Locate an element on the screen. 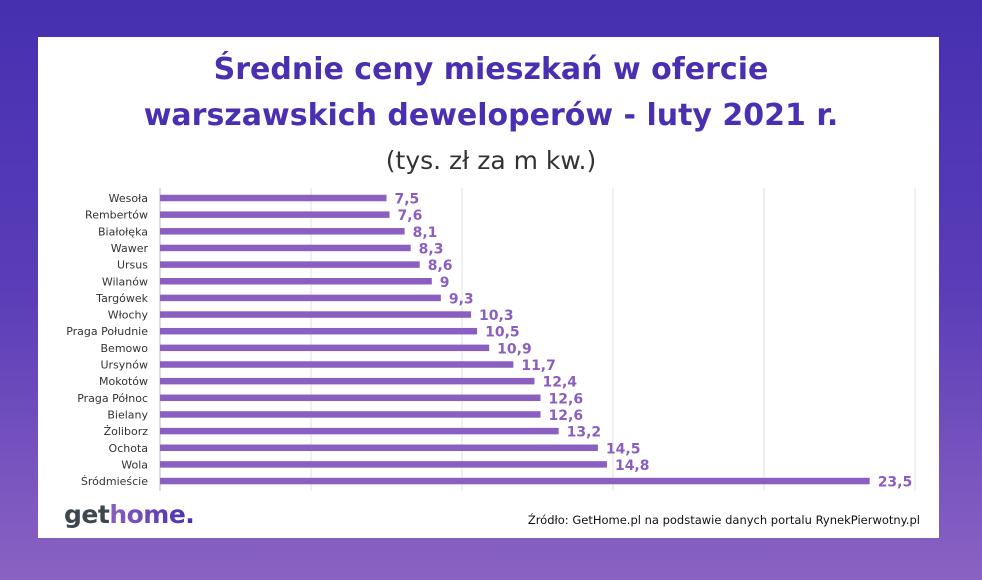 The width and height of the screenshot is (982, 580). value-label: 8,3 is located at coordinates (431, 249).